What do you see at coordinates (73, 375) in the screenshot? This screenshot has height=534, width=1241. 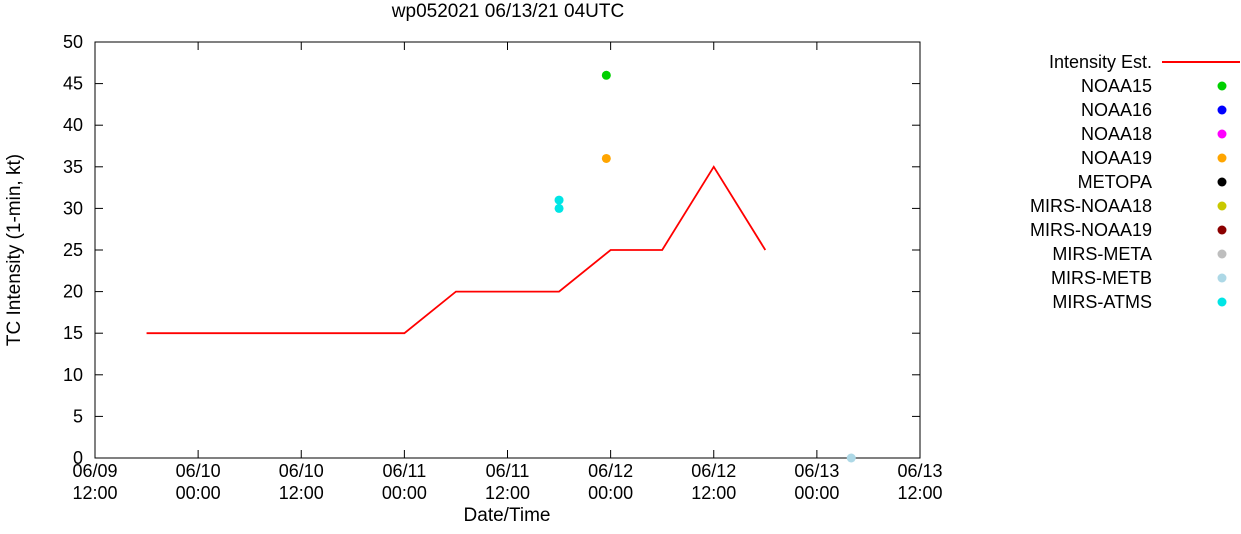 I see `y-tick-label: 10` at bounding box center [73, 375].